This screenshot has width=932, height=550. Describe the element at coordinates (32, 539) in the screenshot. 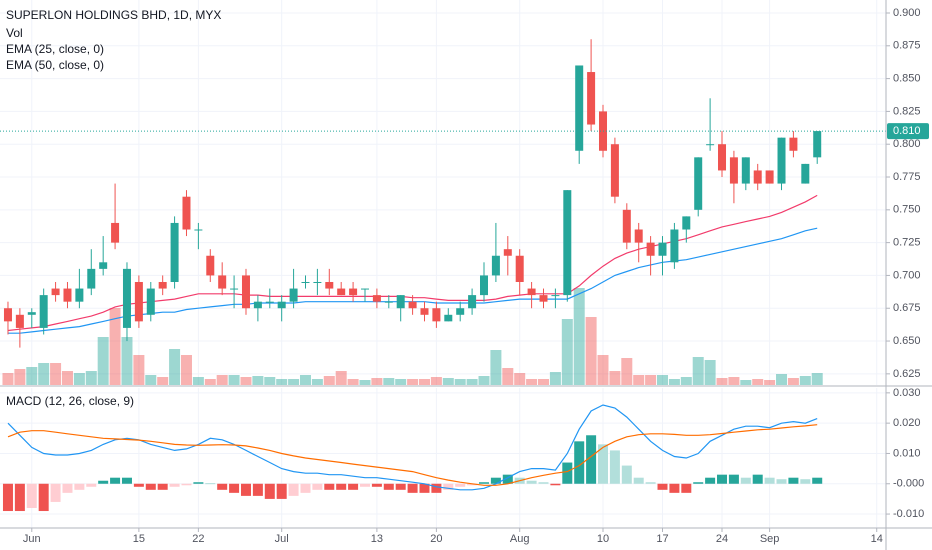

I see `x-tick-label: Jun` at that location.